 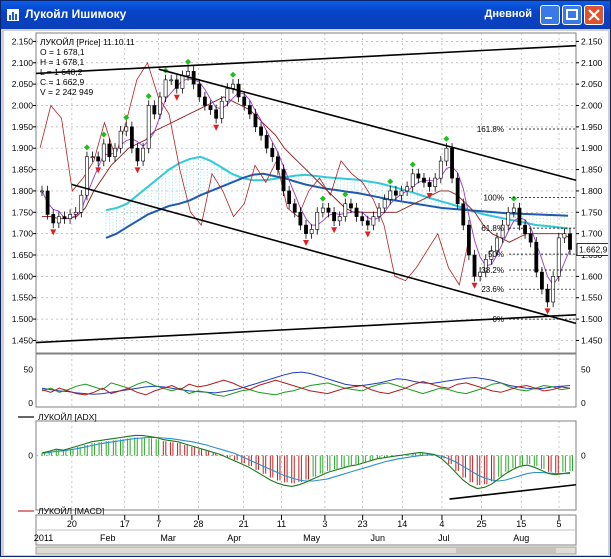 I want to click on close-button, so click(x=594, y=15).